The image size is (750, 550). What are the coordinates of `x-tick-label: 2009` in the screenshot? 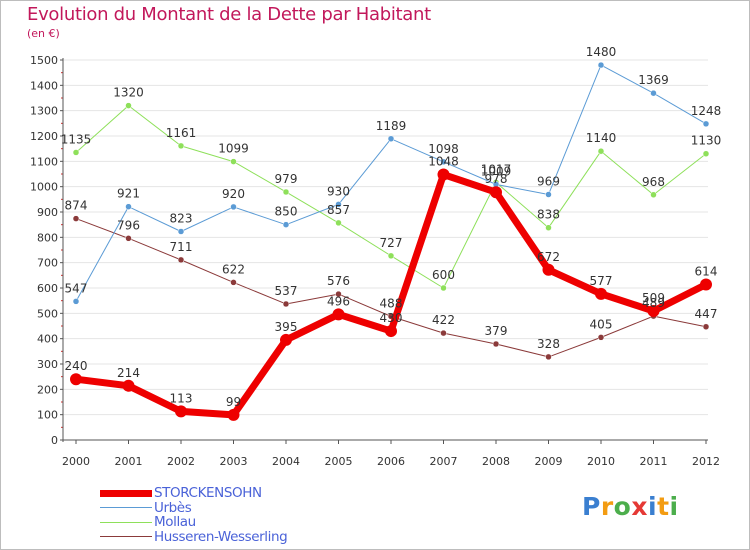 It's located at (549, 461).